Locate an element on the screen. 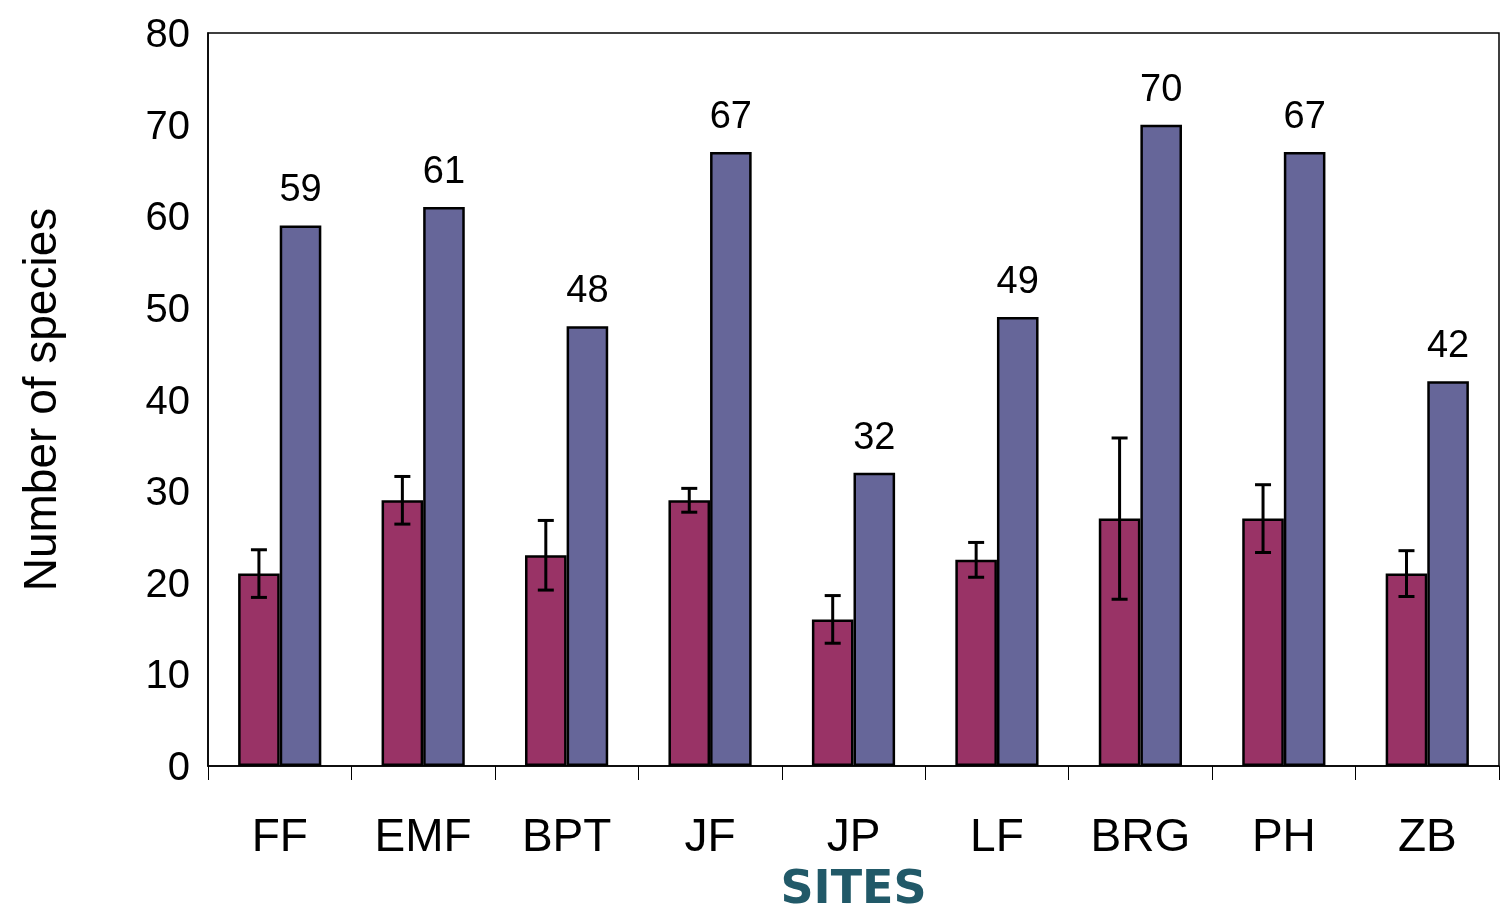  x-tick-label: JF is located at coordinates (710, 835).